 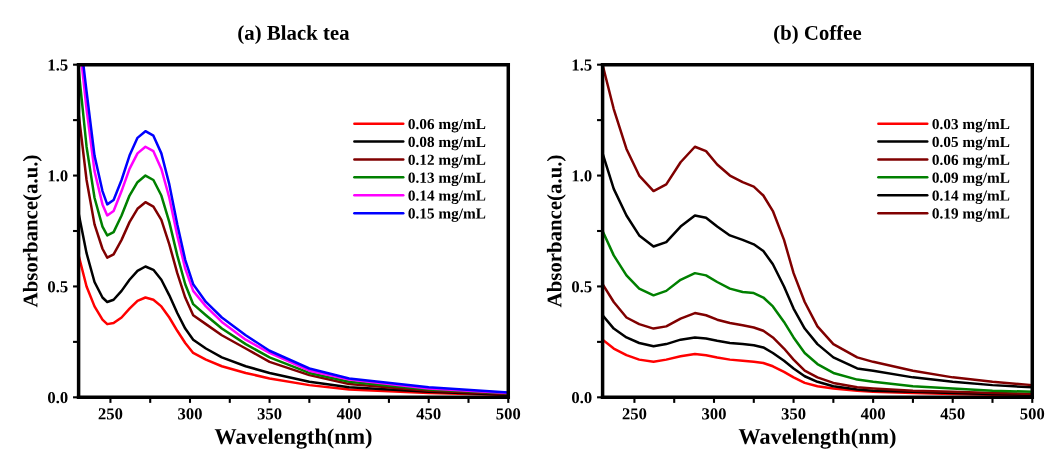 What do you see at coordinates (971, 179) in the screenshot?
I see `legend-label: 0.09 mg/mL` at bounding box center [971, 179].